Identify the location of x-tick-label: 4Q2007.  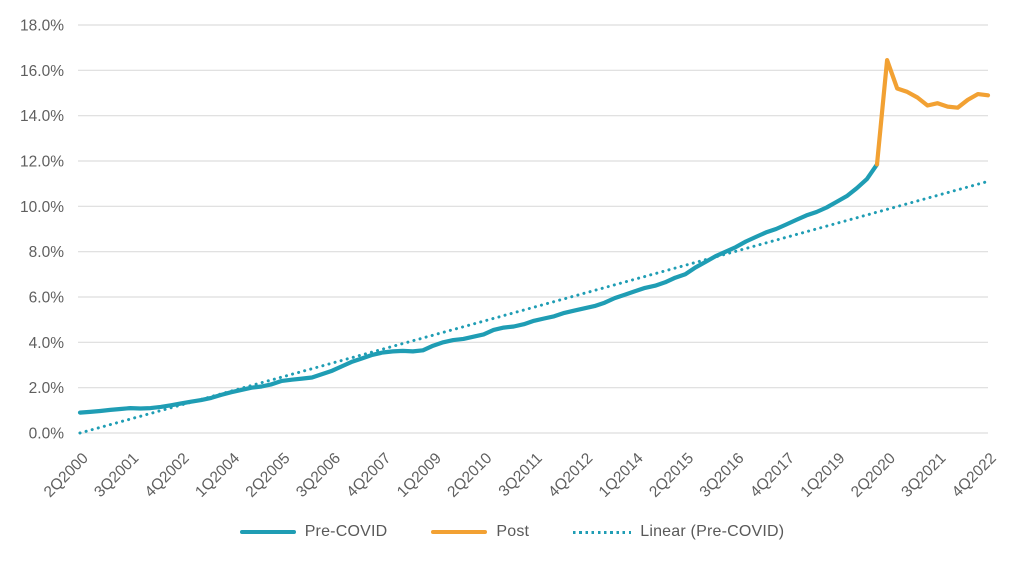
(368, 475).